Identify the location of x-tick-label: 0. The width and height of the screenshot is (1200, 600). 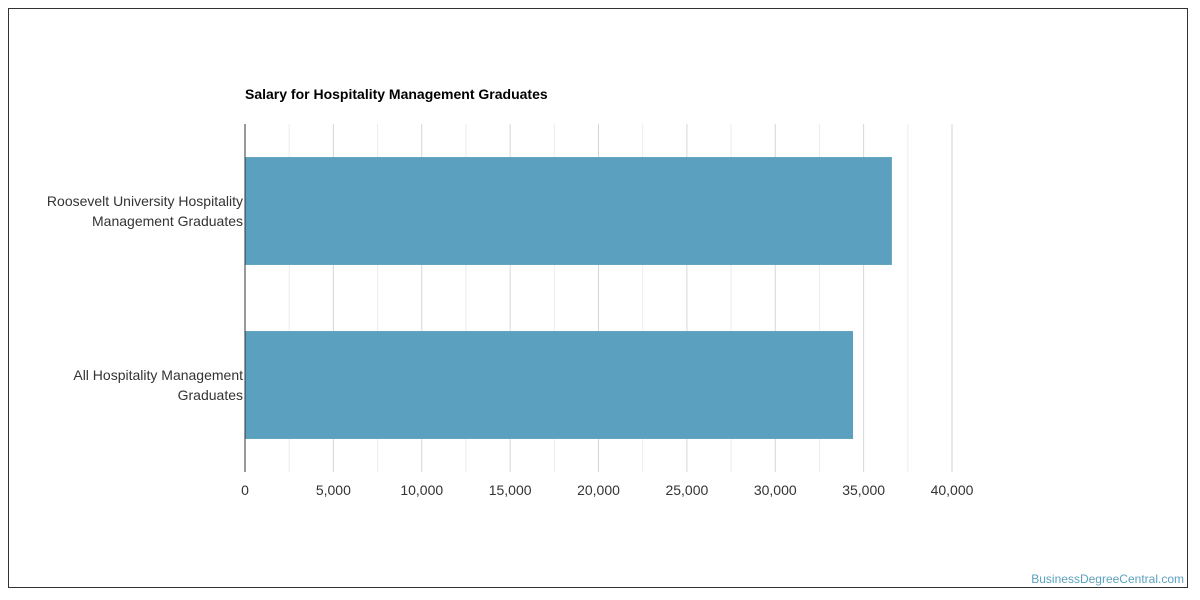
(245, 490).